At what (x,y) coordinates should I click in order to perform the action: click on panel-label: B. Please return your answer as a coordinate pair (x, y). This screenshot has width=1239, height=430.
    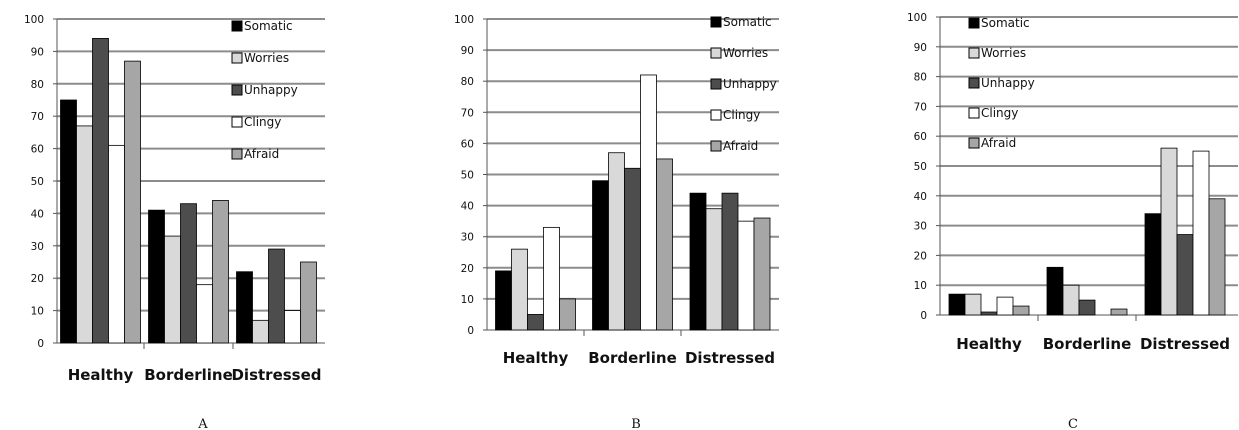
    Looking at the image, I should click on (636, 423).